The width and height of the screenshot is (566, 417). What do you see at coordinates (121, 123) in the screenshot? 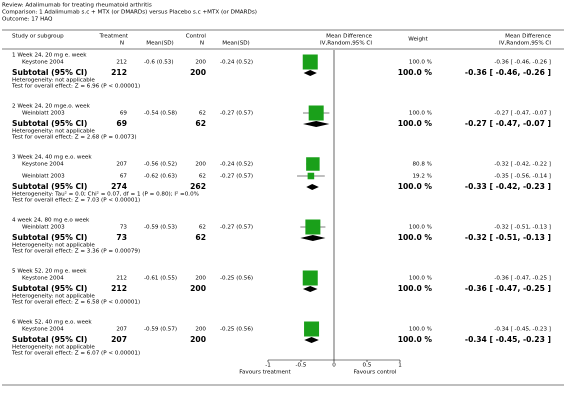
I see `subtotal-treatment-n: 69` at bounding box center [121, 123].